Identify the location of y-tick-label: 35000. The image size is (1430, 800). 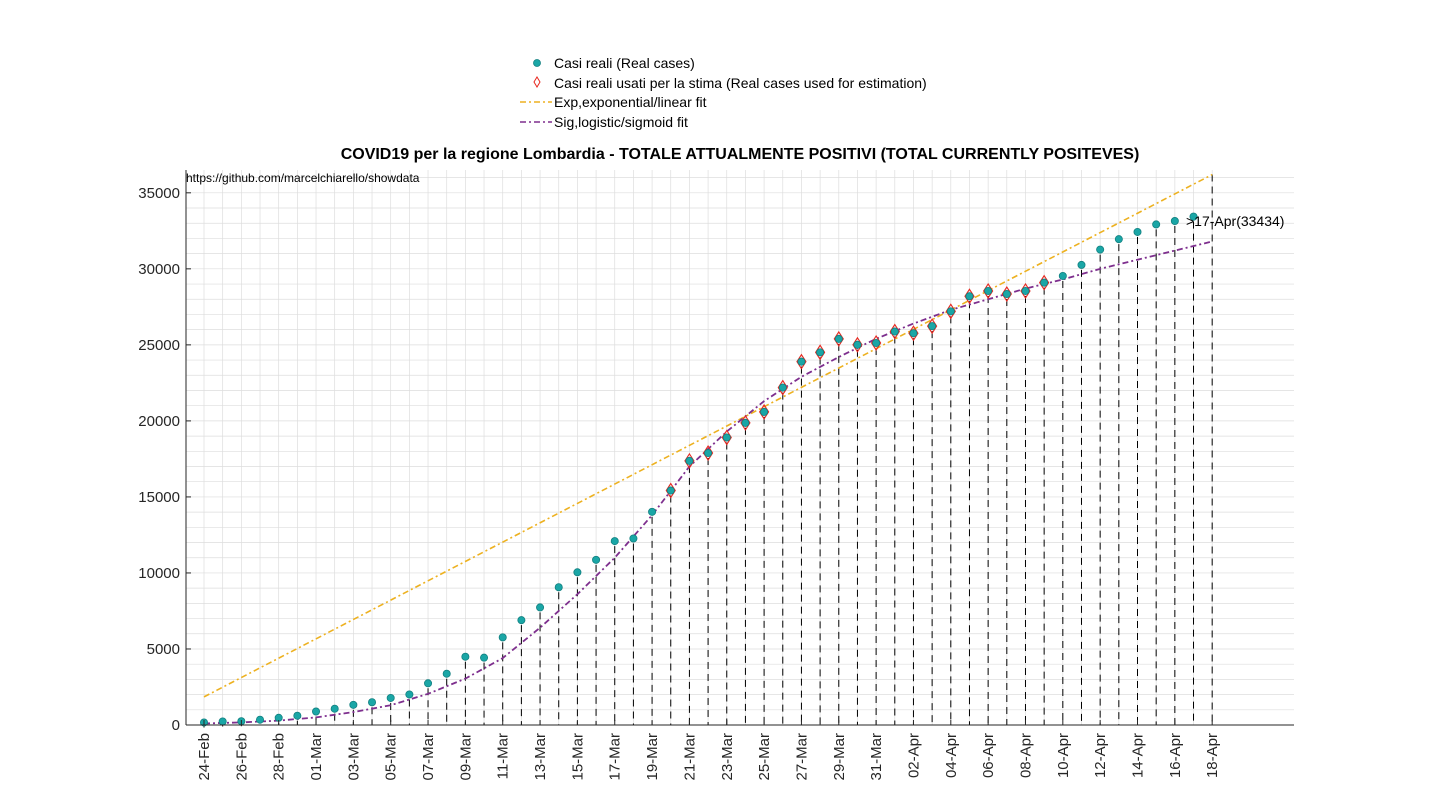
(159, 193).